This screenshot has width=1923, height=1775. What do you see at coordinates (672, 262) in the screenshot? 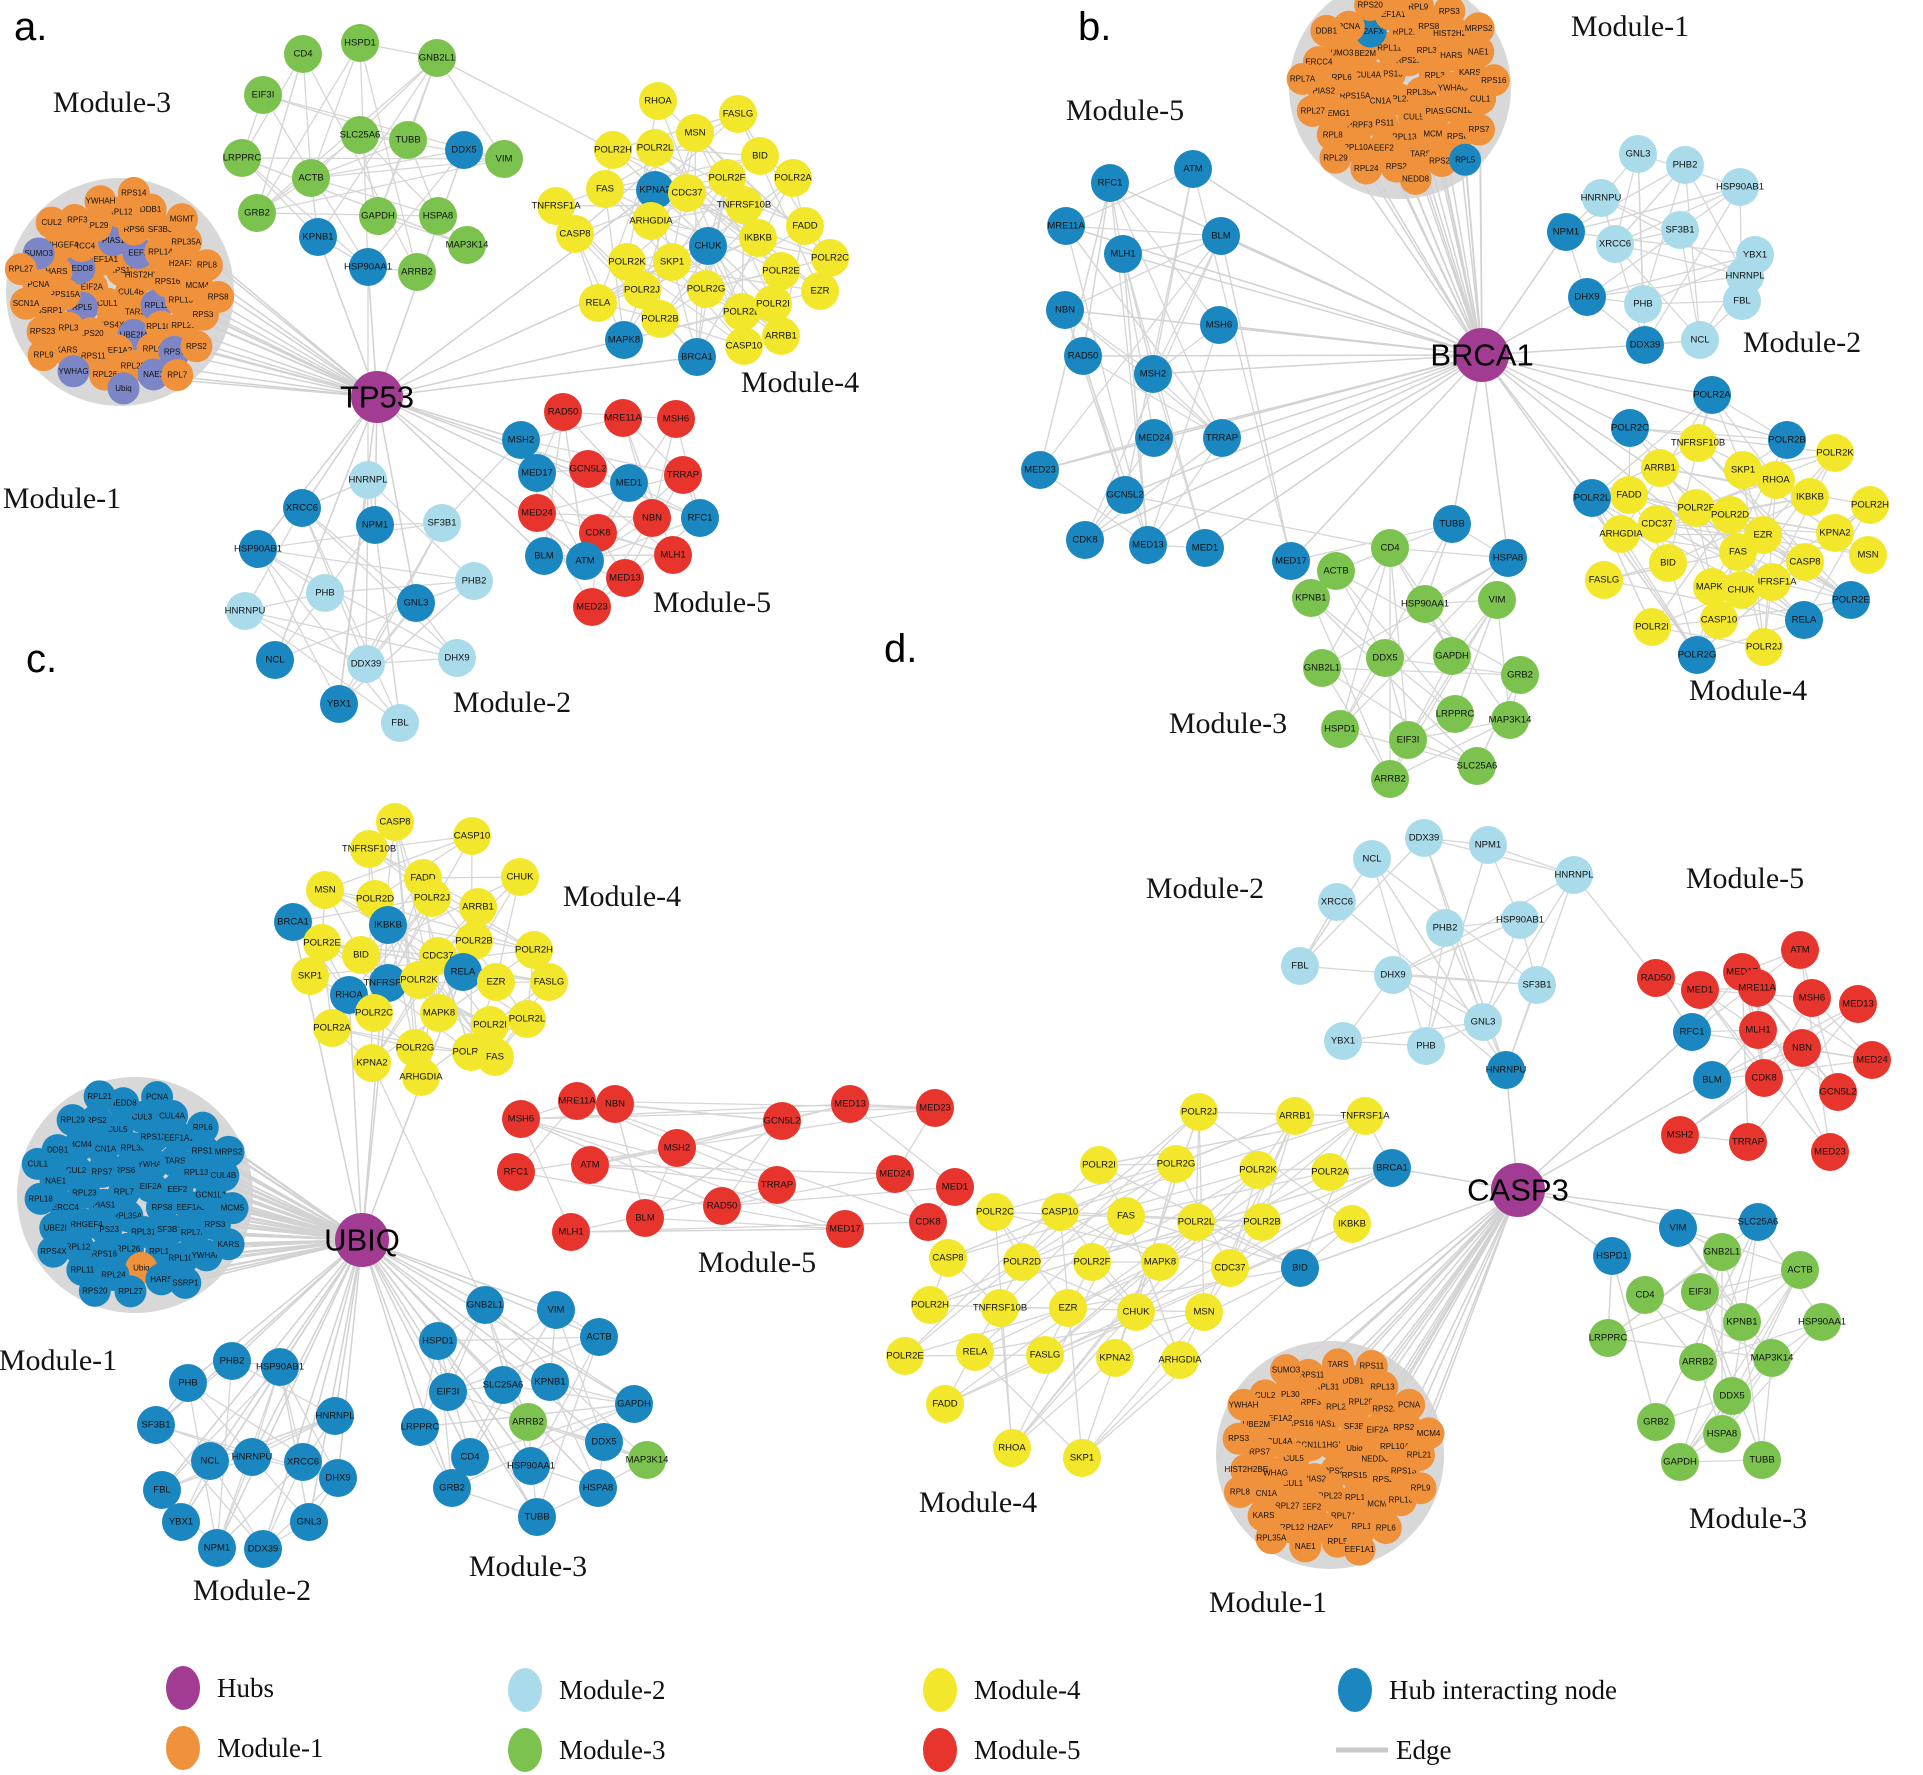
I see `node-SKP1: SKP1` at bounding box center [672, 262].